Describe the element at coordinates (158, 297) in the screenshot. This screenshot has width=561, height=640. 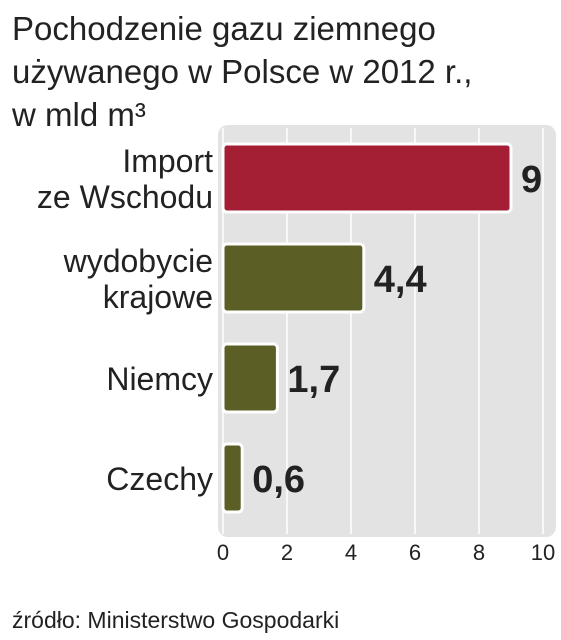
I see `category-label: krajowe` at that location.